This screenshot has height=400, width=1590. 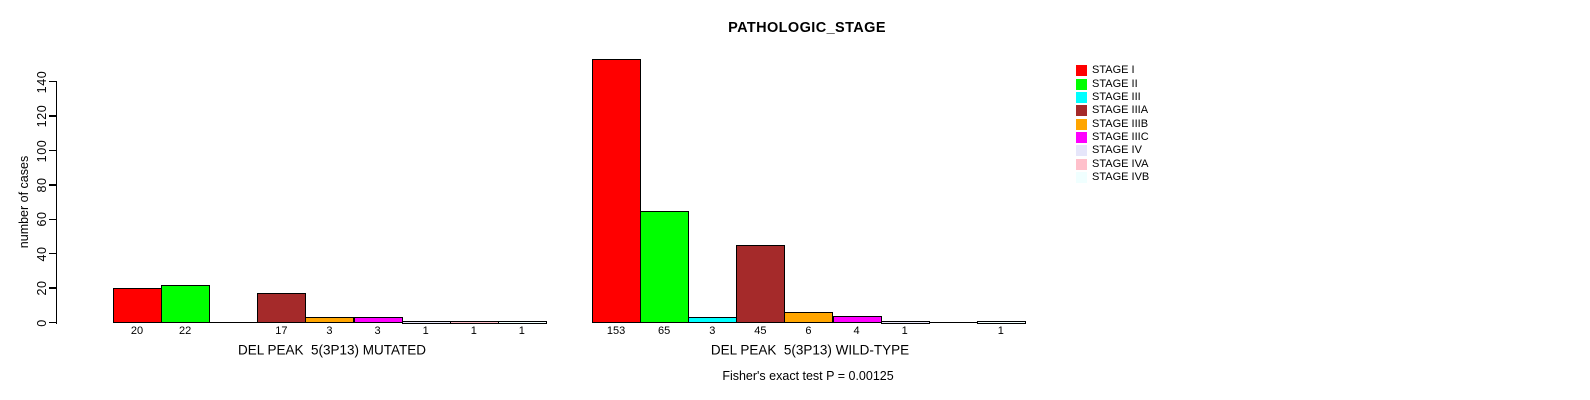 What do you see at coordinates (807, 28) in the screenshot?
I see `chart-title: PATHOLOGIC_STAGE` at bounding box center [807, 28].